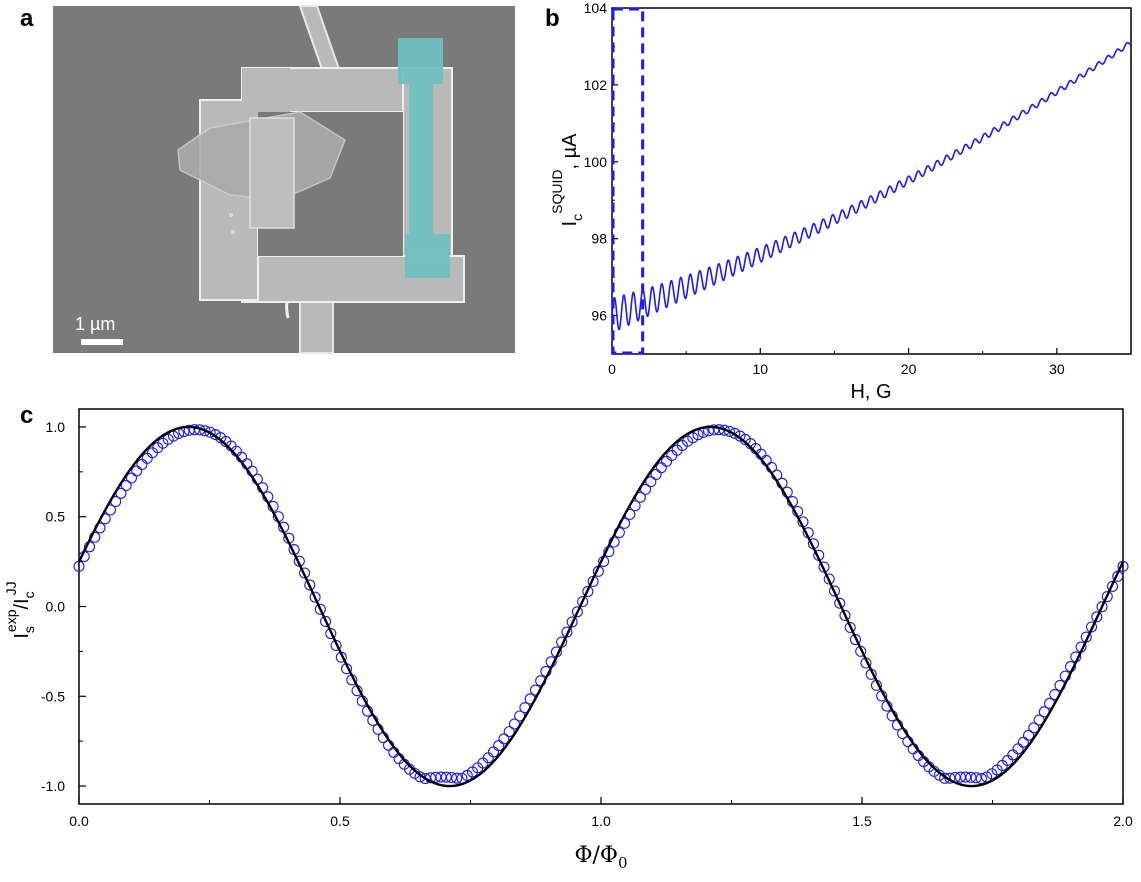 The image size is (1141, 882). I want to click on chart-c-x-axis-label: Φ/Φ0, so click(600, 857).